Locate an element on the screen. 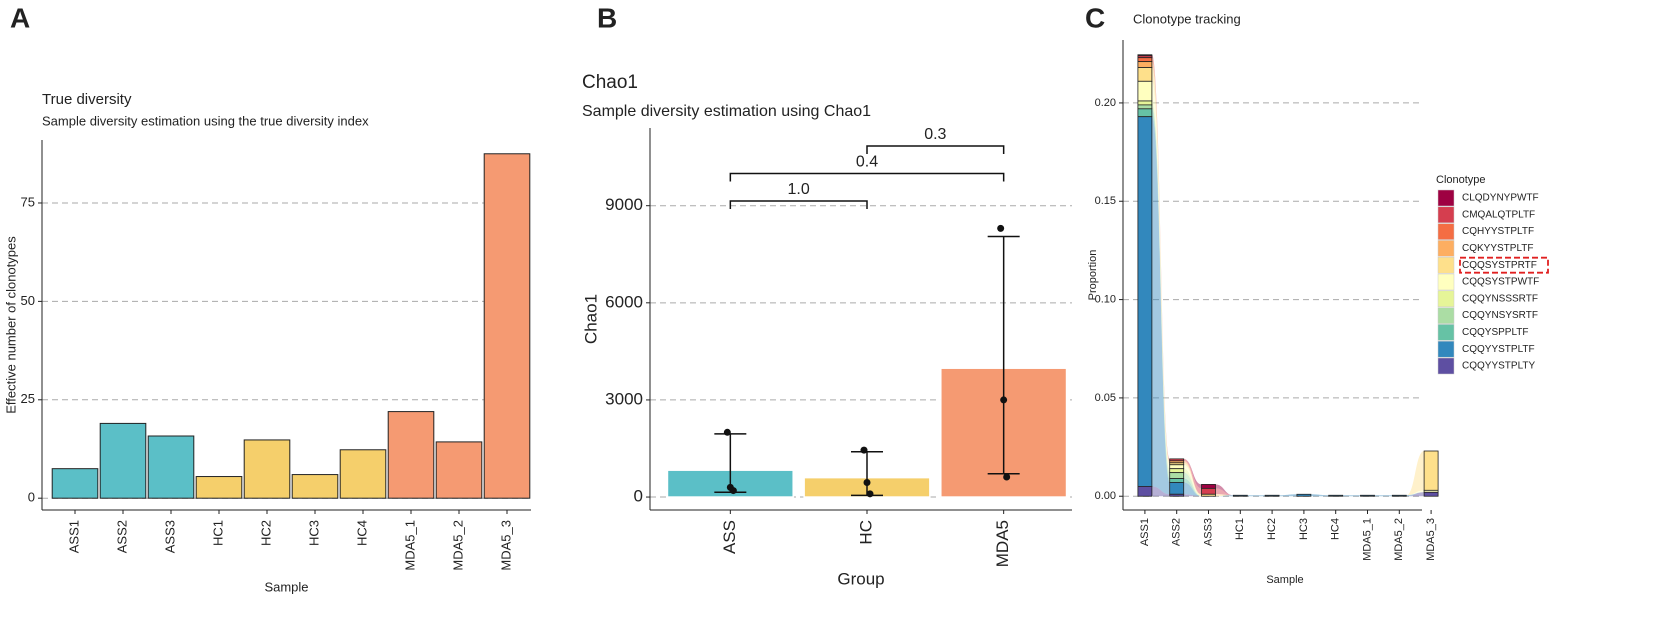  chart-subtitle: Sample diversity estimation using Chao1 is located at coordinates (726, 111).